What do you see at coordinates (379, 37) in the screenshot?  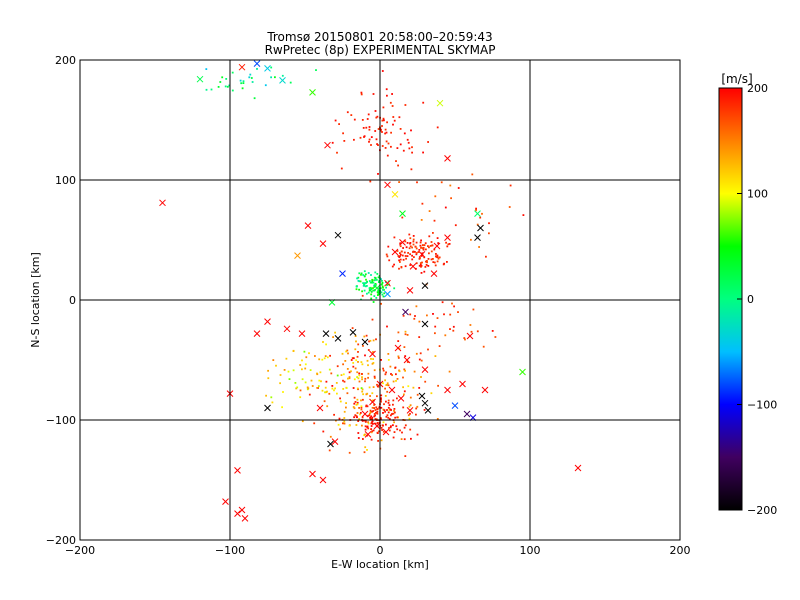 I see `chart-title: Tromsø 20150801 20:58:00–20:59:43` at bounding box center [379, 37].